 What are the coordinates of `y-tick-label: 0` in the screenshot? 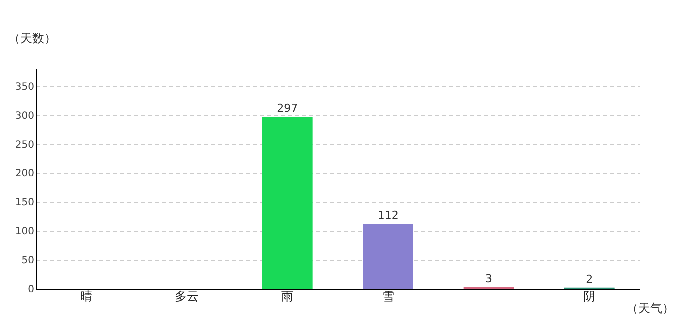 It's located at (31, 290).